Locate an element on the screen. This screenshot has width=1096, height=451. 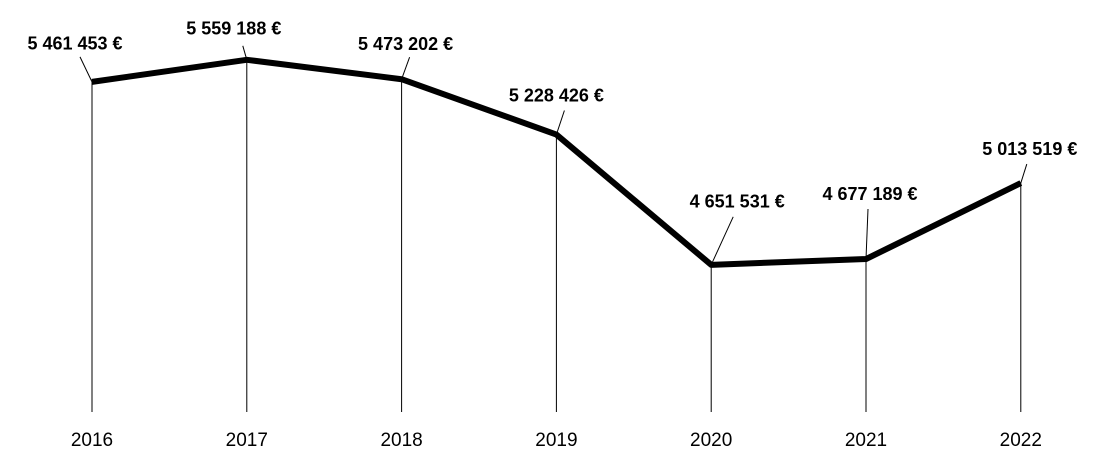
x-tick-label: 2021 is located at coordinates (866, 440).